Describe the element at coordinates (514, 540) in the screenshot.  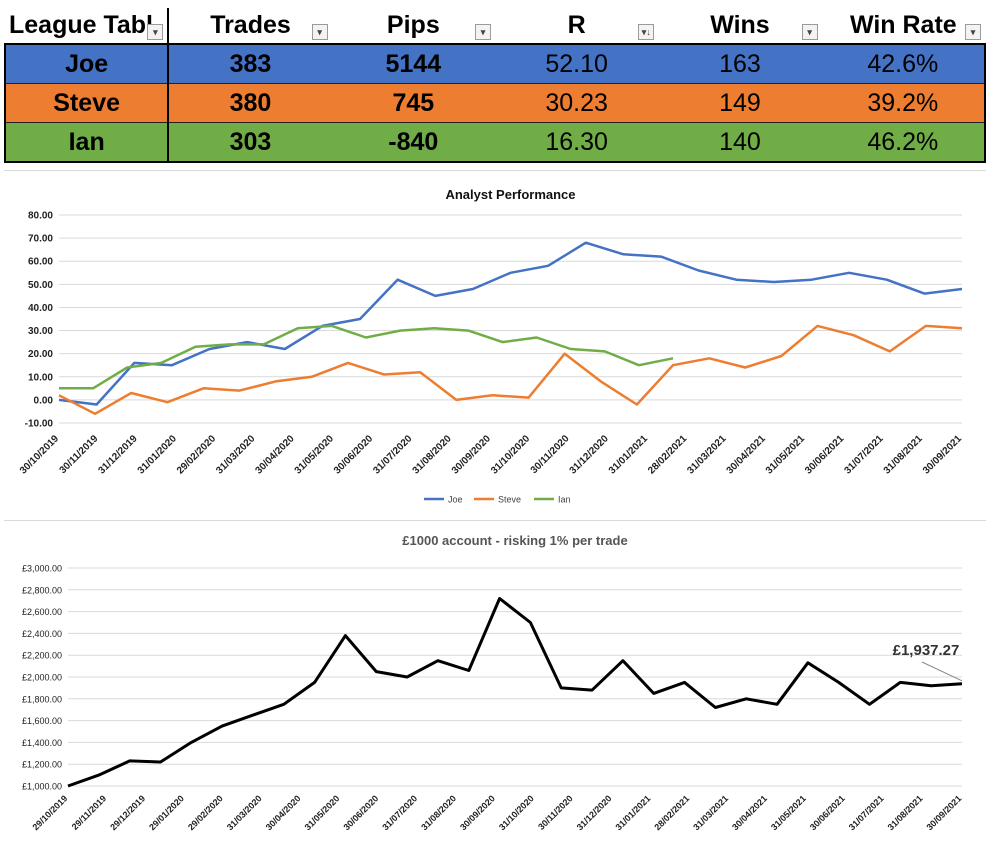
I see `chart-title: £1000 account - risking 1% per trade` at that location.